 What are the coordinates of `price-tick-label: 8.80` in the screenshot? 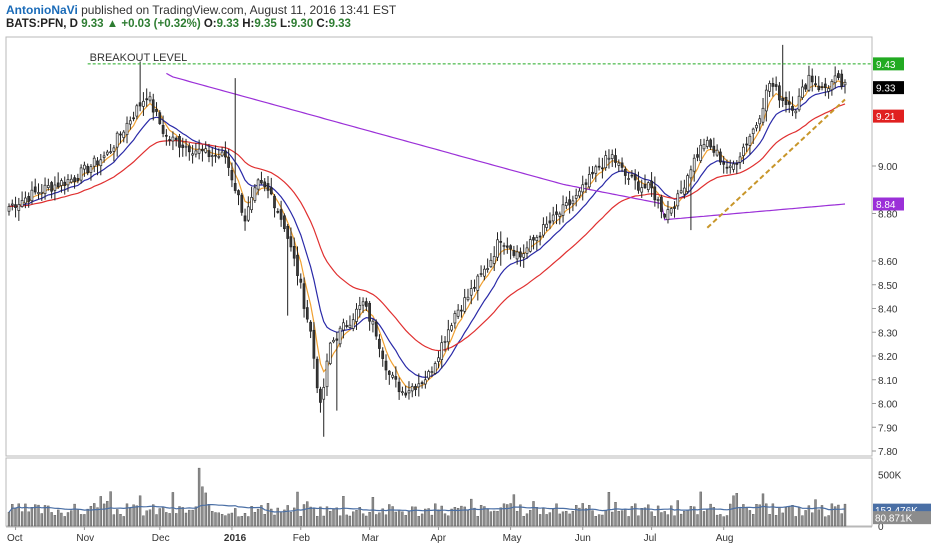 It's located at (888, 215).